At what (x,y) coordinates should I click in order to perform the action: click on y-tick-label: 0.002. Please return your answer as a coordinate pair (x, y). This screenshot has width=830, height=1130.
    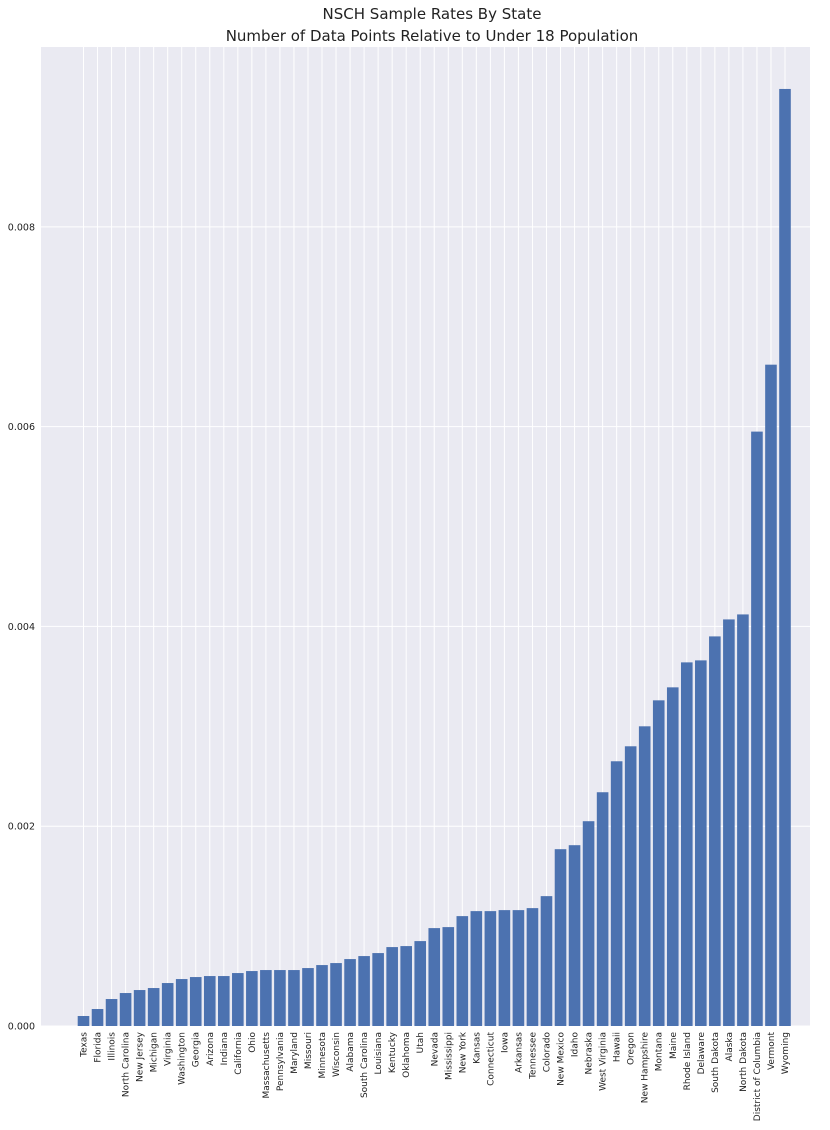
    Looking at the image, I should click on (21, 827).